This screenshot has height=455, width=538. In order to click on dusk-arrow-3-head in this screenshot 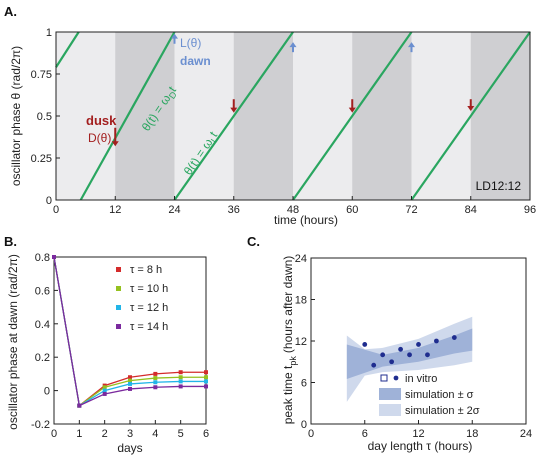, I will do `click(471, 108)`.